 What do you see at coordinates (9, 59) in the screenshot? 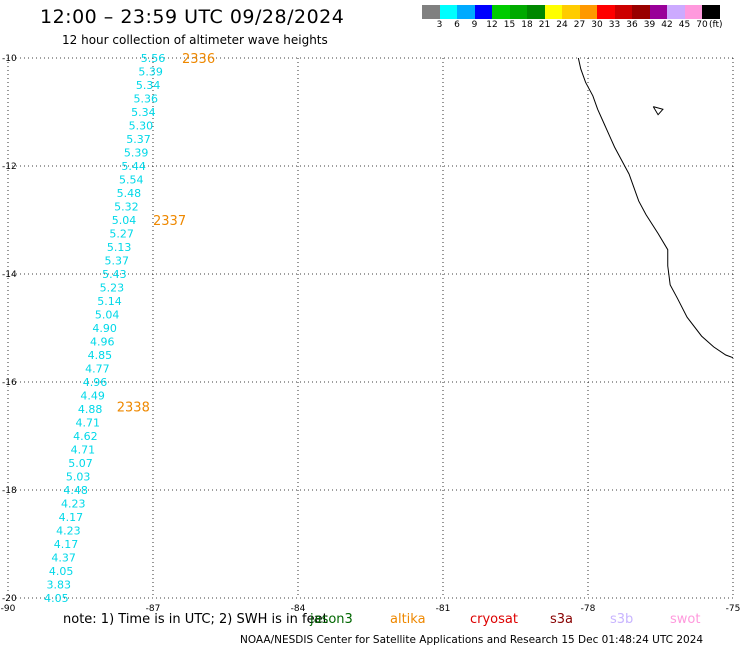
I see `y-tick-label: -10` at bounding box center [9, 59].